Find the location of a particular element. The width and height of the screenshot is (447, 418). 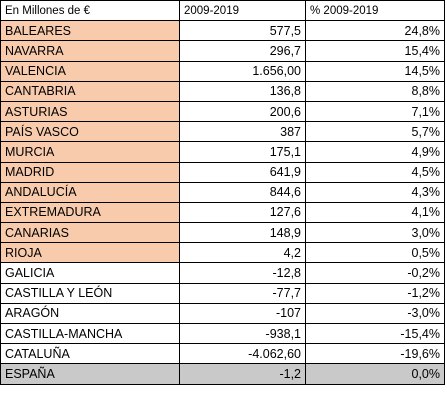

percent-cell: 4,3% is located at coordinates (375, 192).